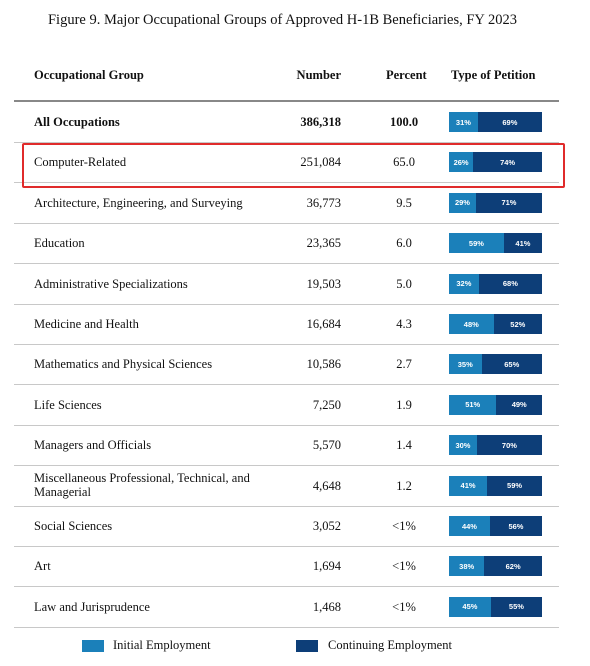 This screenshot has height=666, width=590. What do you see at coordinates (323, 283) in the screenshot?
I see `number-cell: 19,503` at bounding box center [323, 283].